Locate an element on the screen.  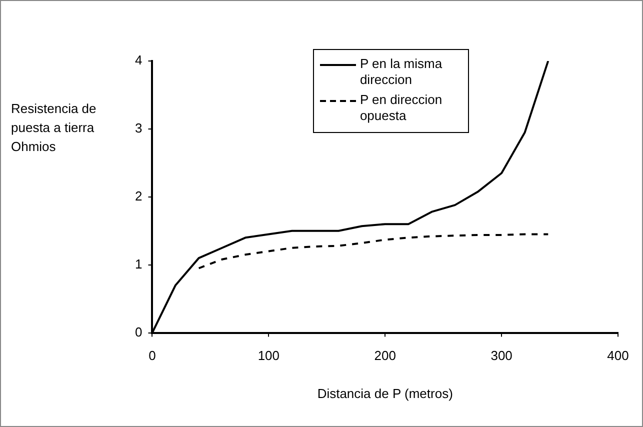
y-tick-label: 1 is located at coordinates (138, 264).